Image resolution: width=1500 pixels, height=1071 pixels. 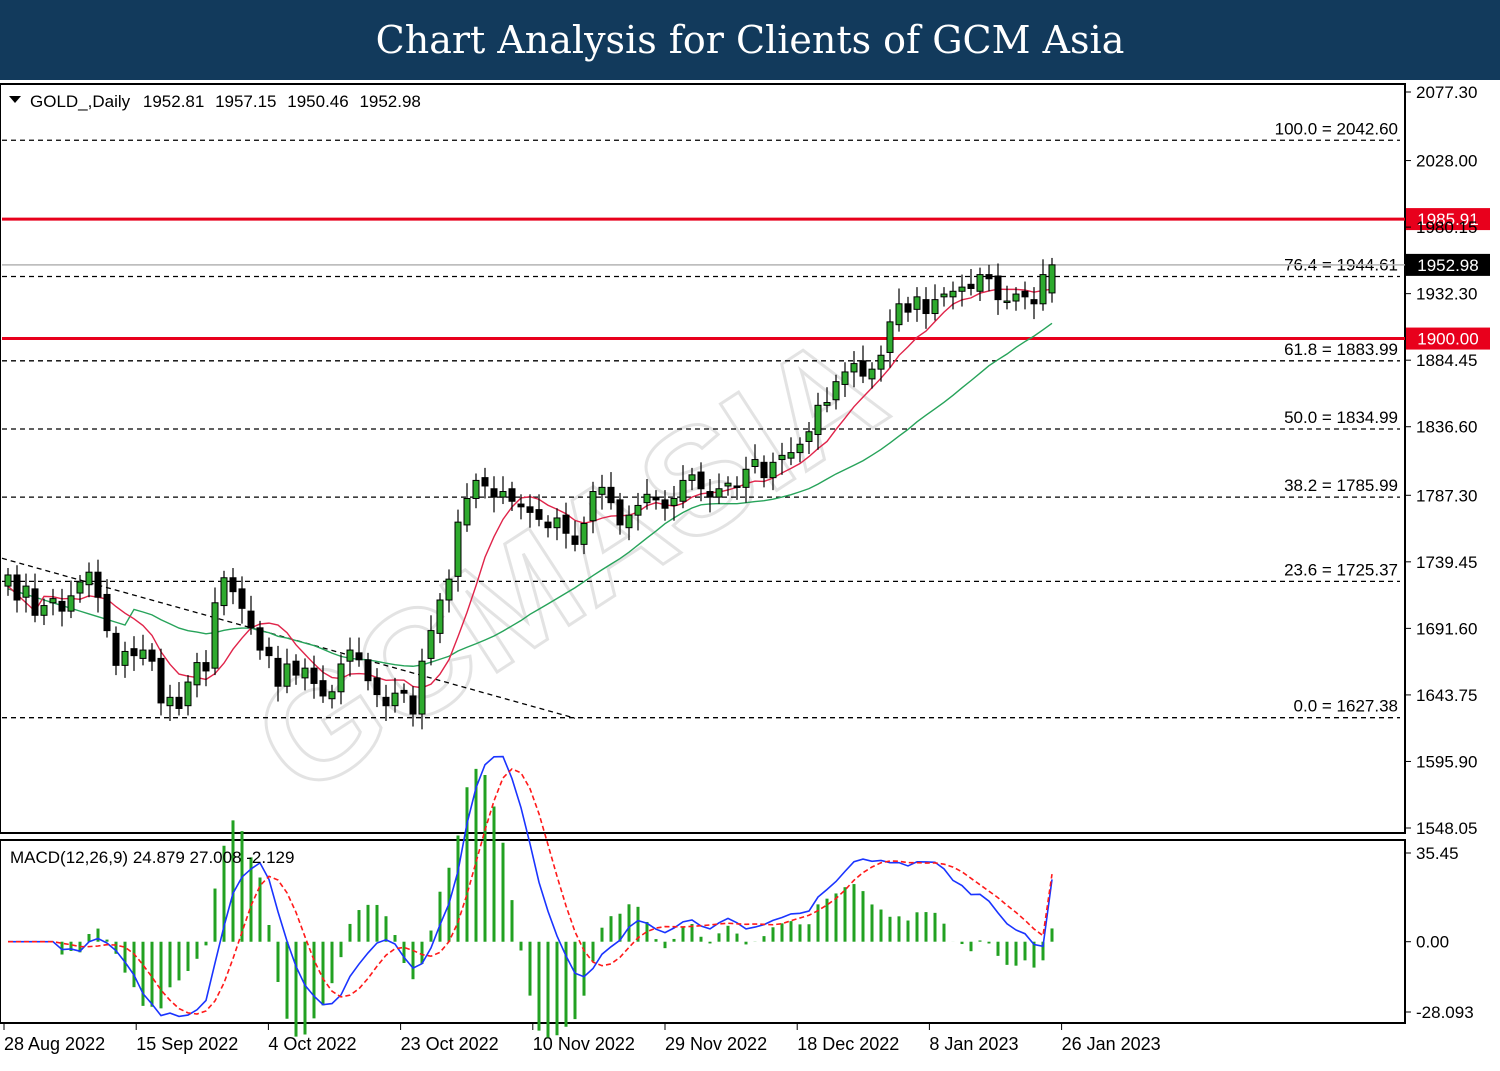 What do you see at coordinates (584, 1044) in the screenshot?
I see `x-tick-label: 10 Nov 2022` at bounding box center [584, 1044].